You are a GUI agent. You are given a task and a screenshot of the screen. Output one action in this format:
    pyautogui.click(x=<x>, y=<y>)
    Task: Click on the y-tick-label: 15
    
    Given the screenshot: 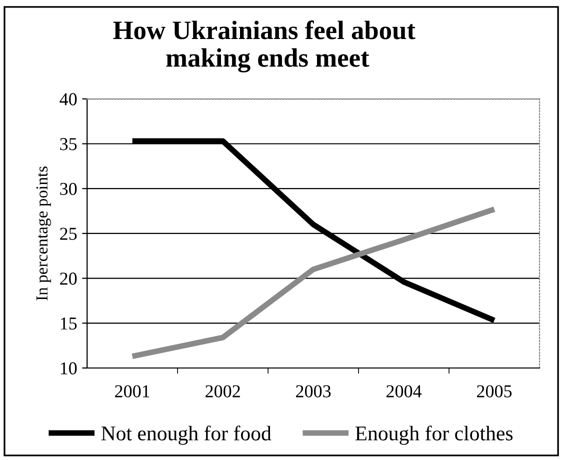 What is the action you would take?
    pyautogui.click(x=68, y=323)
    